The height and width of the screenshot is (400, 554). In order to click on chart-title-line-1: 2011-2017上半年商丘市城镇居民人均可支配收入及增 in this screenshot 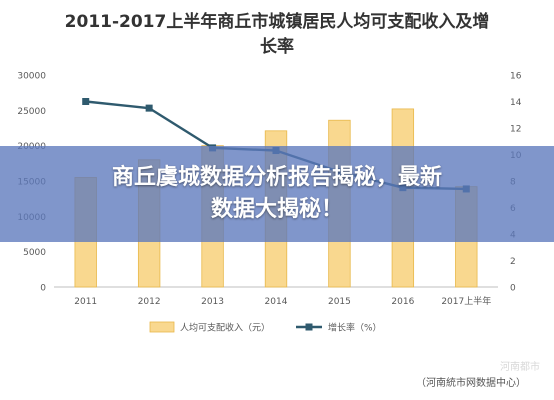, I will do `click(277, 22)`.